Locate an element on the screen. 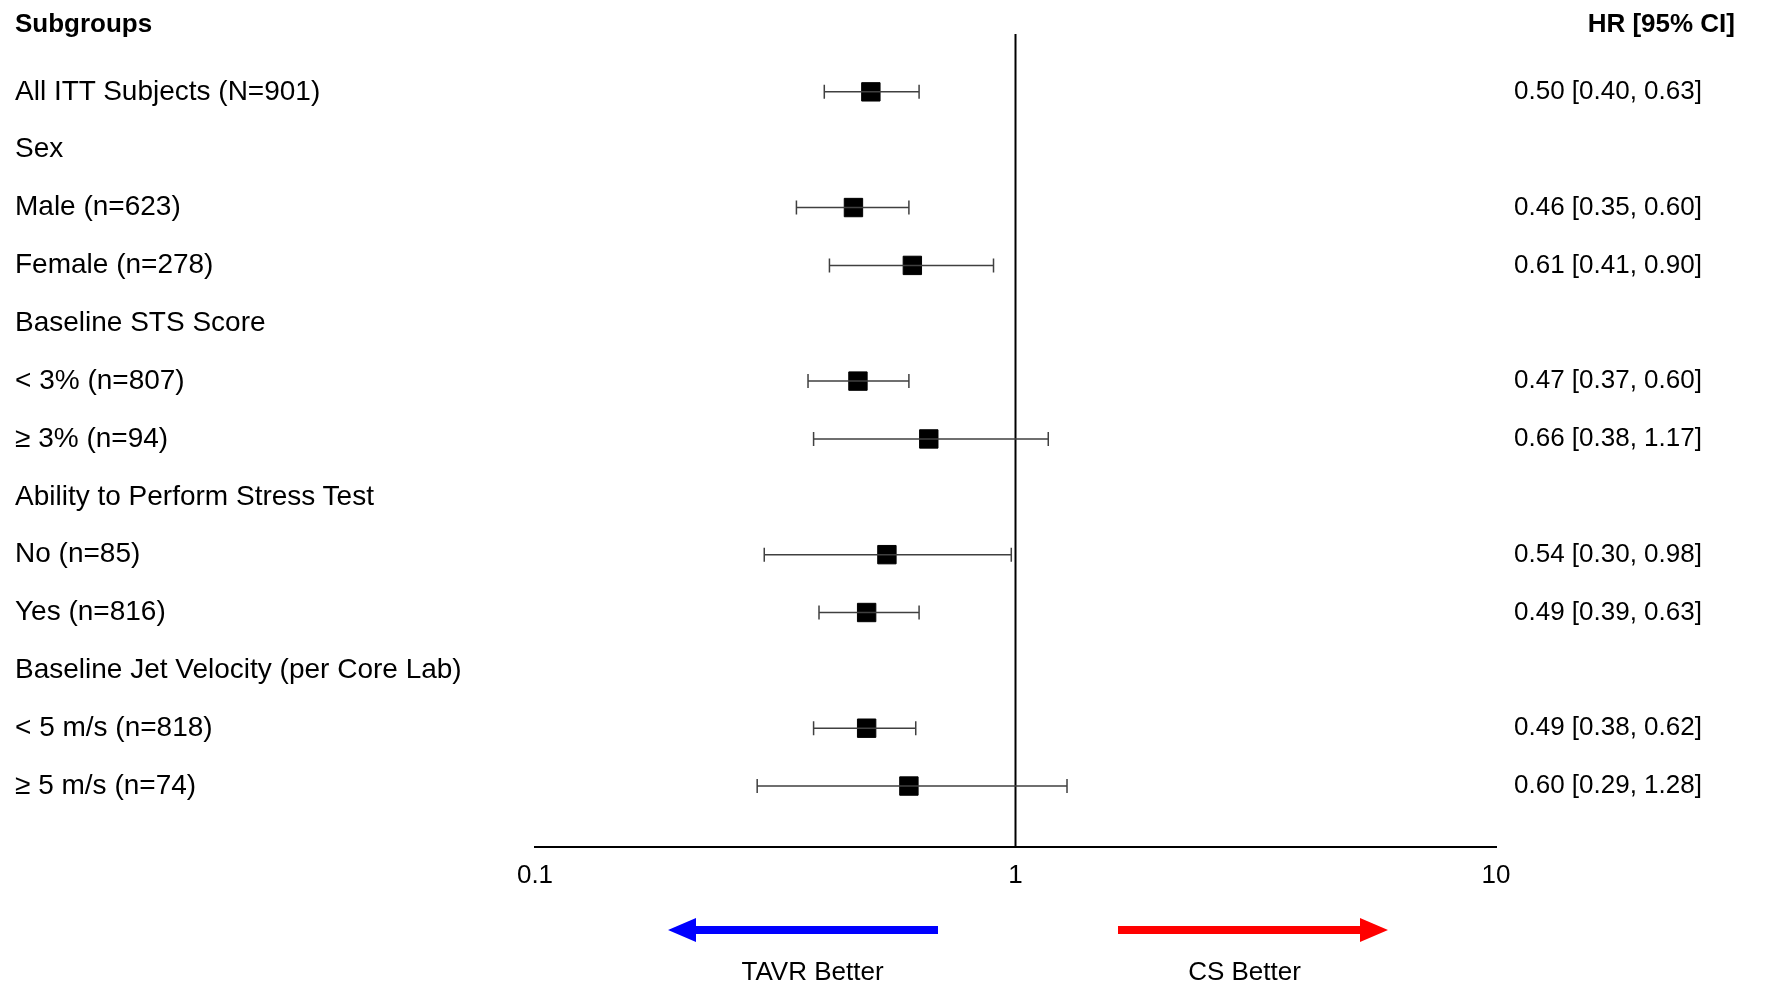  y-axis-title: Subgroups is located at coordinates (84, 23).